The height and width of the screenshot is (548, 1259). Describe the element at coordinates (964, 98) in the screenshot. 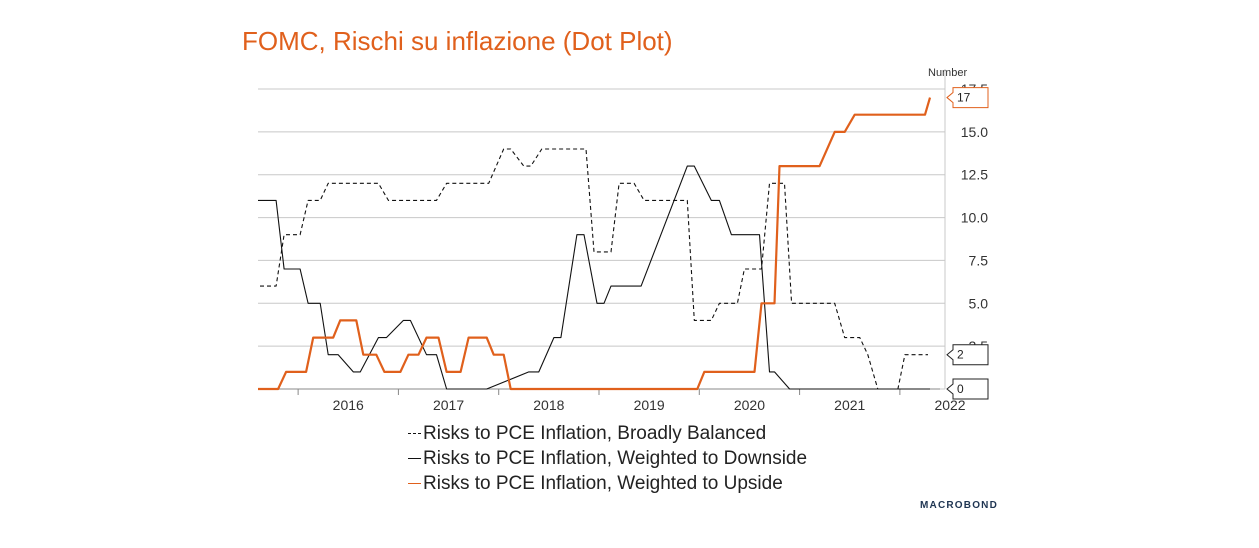

I see `end-value-text: 17` at that location.